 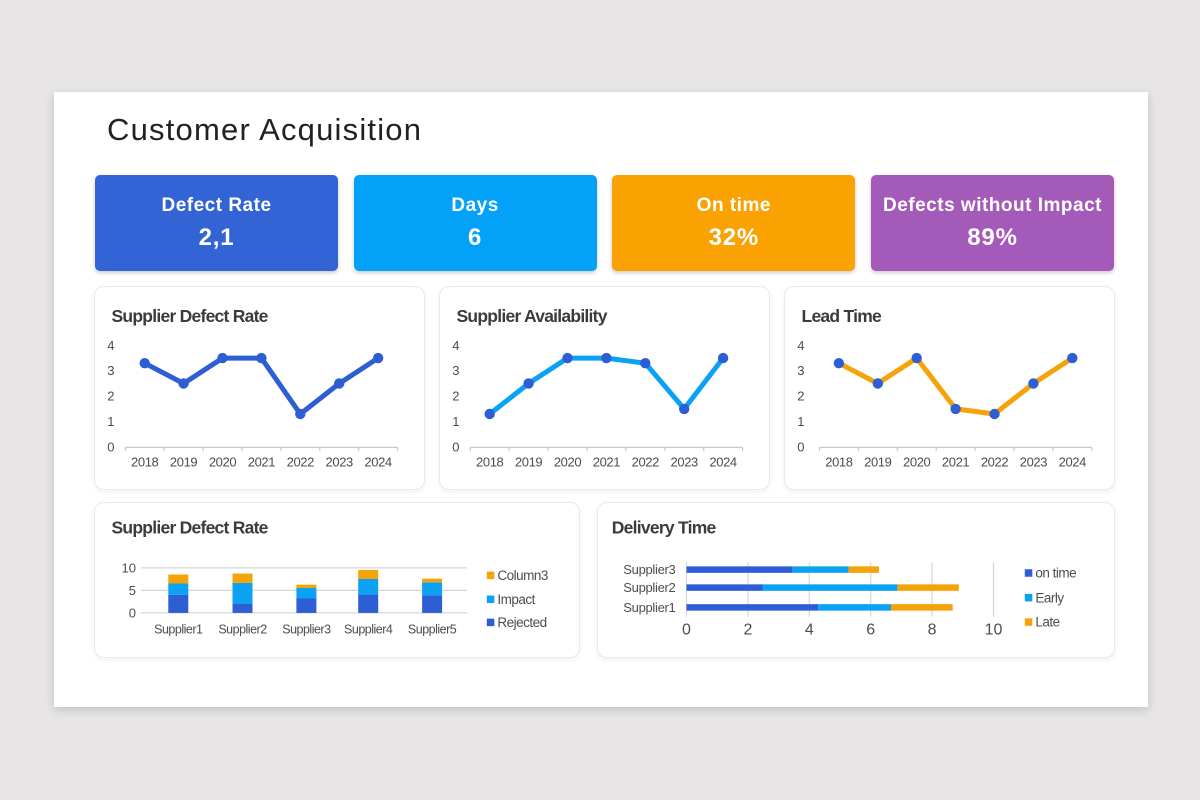 I want to click on svg-text: 5, so click(x=131, y=589).